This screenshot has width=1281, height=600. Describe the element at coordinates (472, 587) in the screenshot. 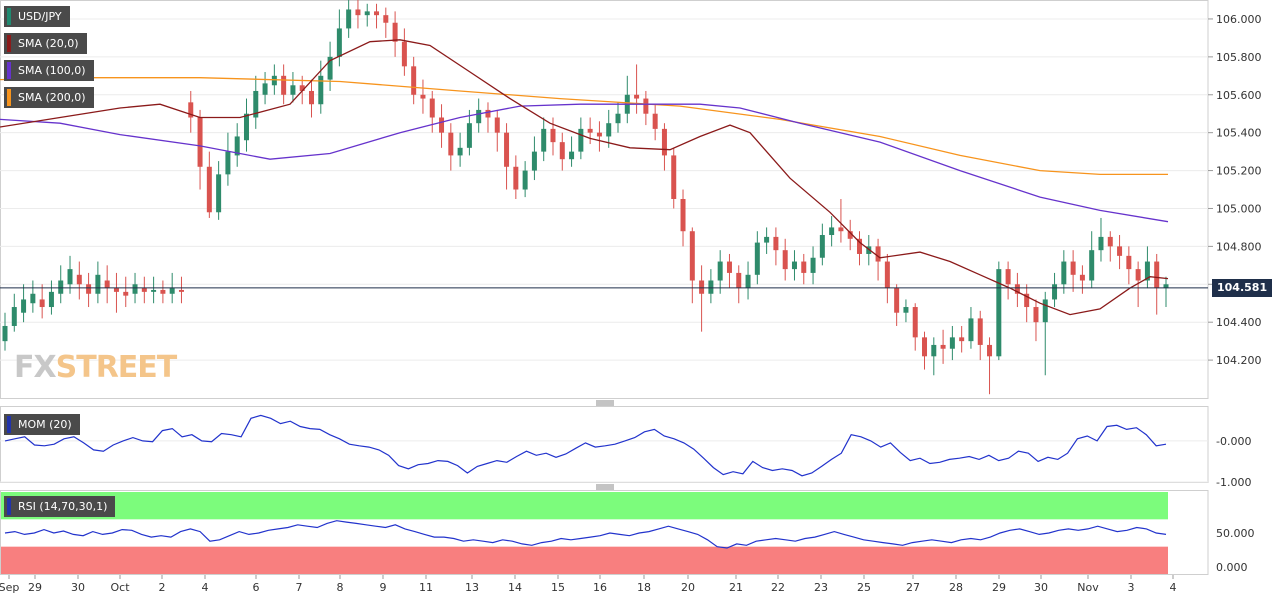

I see `x-tick-label-11: 13` at that location.